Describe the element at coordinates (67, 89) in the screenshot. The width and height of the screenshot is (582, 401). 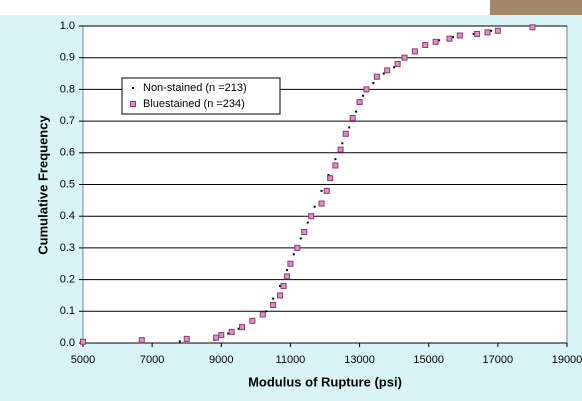
I see `y-tick-label: 0.8` at that location.